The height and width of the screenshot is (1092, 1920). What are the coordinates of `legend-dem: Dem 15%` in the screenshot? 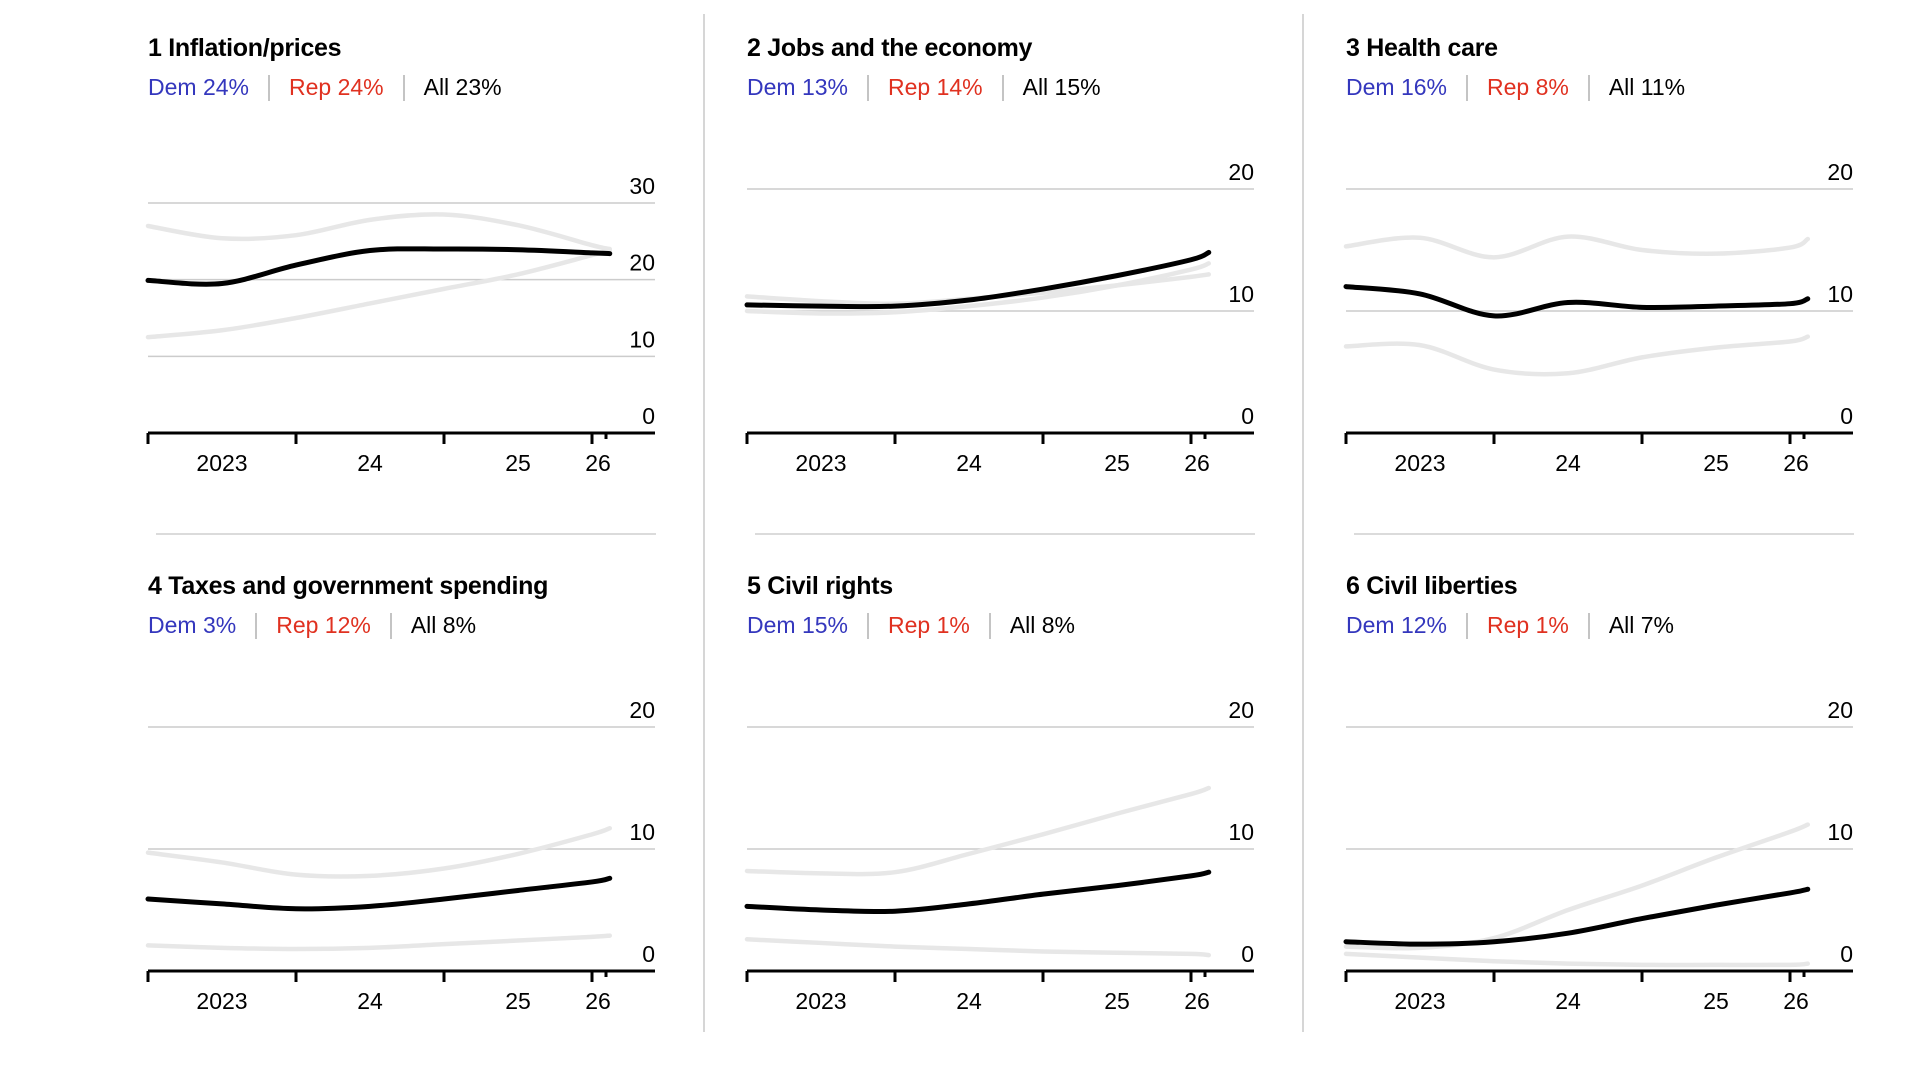 It's located at (797, 625).